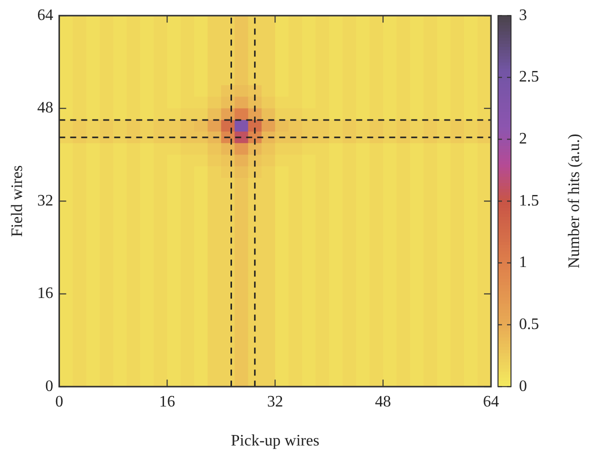 The image size is (591, 461). What do you see at coordinates (523, 386) in the screenshot?
I see `color-bar-label: 0` at bounding box center [523, 386].